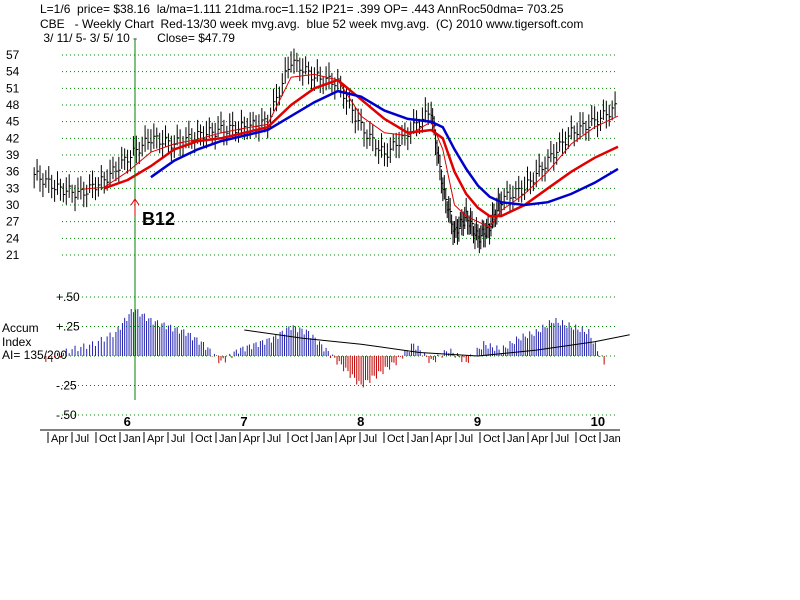 The width and height of the screenshot is (800, 600). I want to click on accum-tick-label: -.25, so click(66, 386).